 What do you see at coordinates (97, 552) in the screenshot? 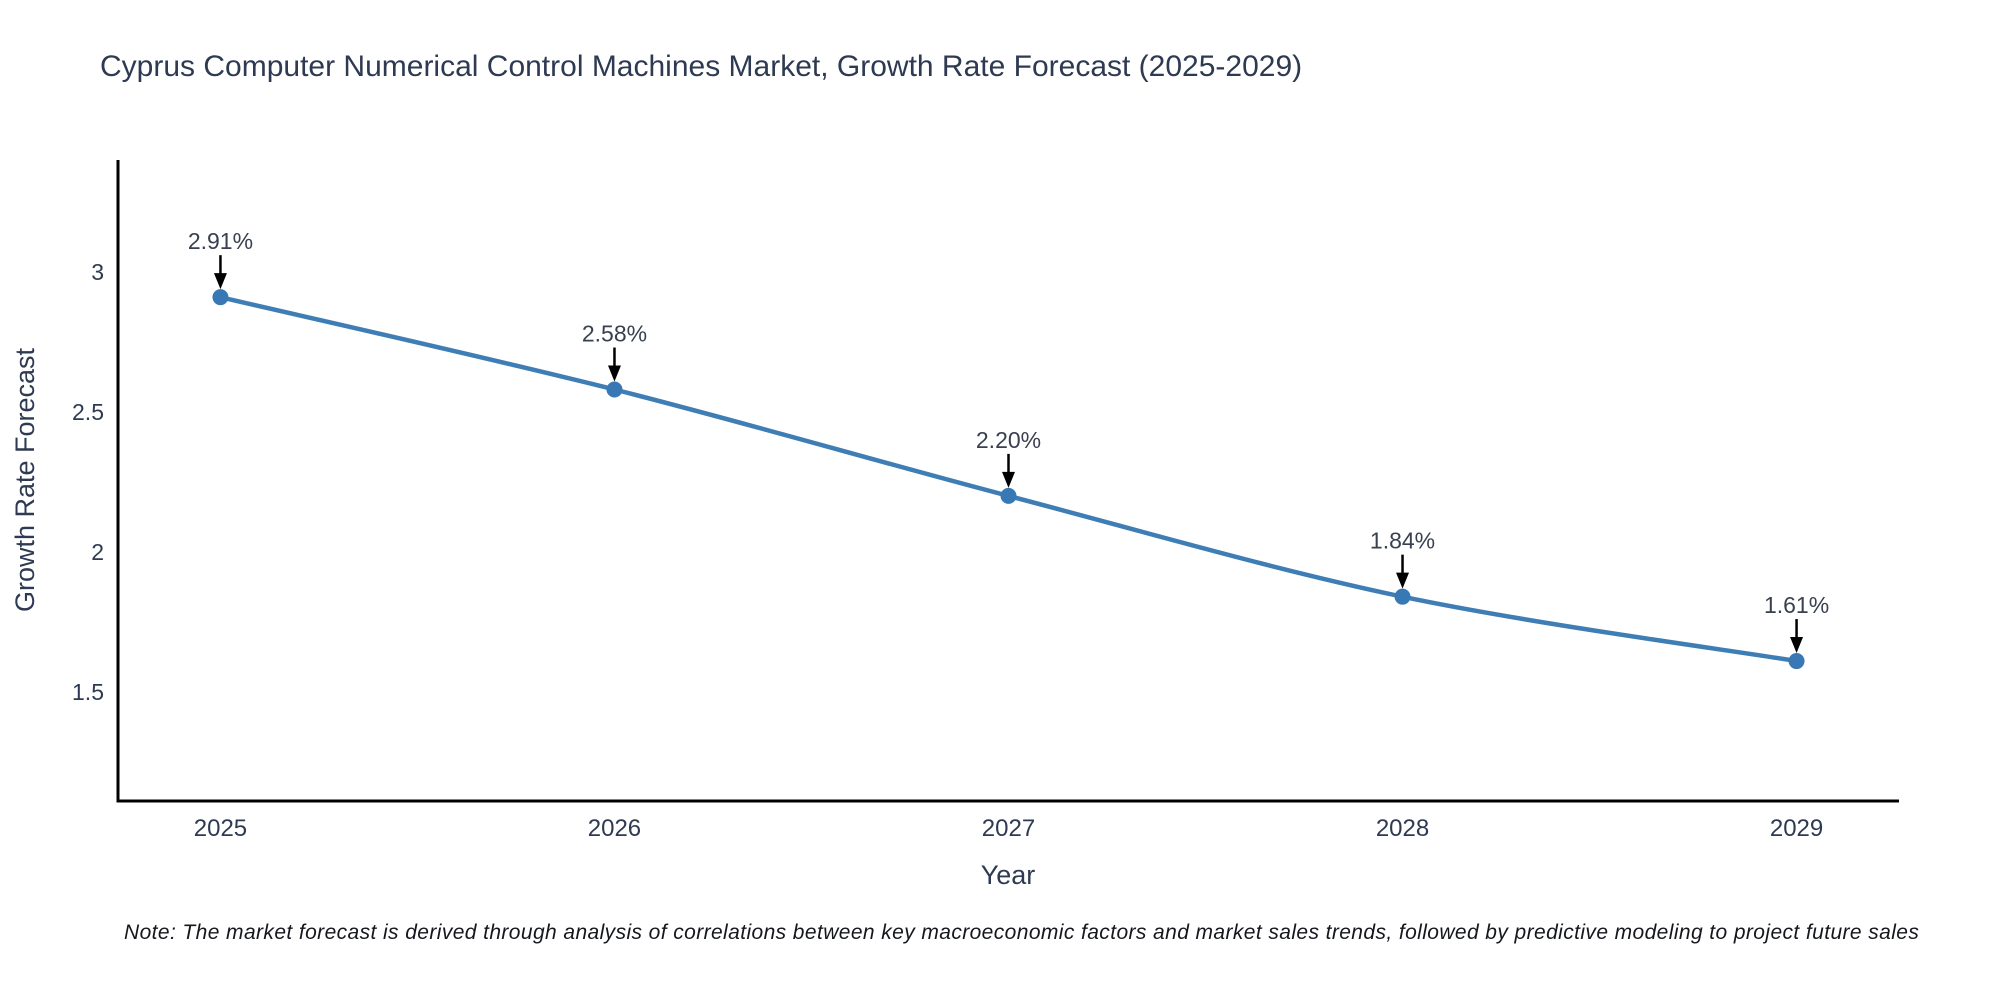
I see `y-tick-label: 2` at bounding box center [97, 552].